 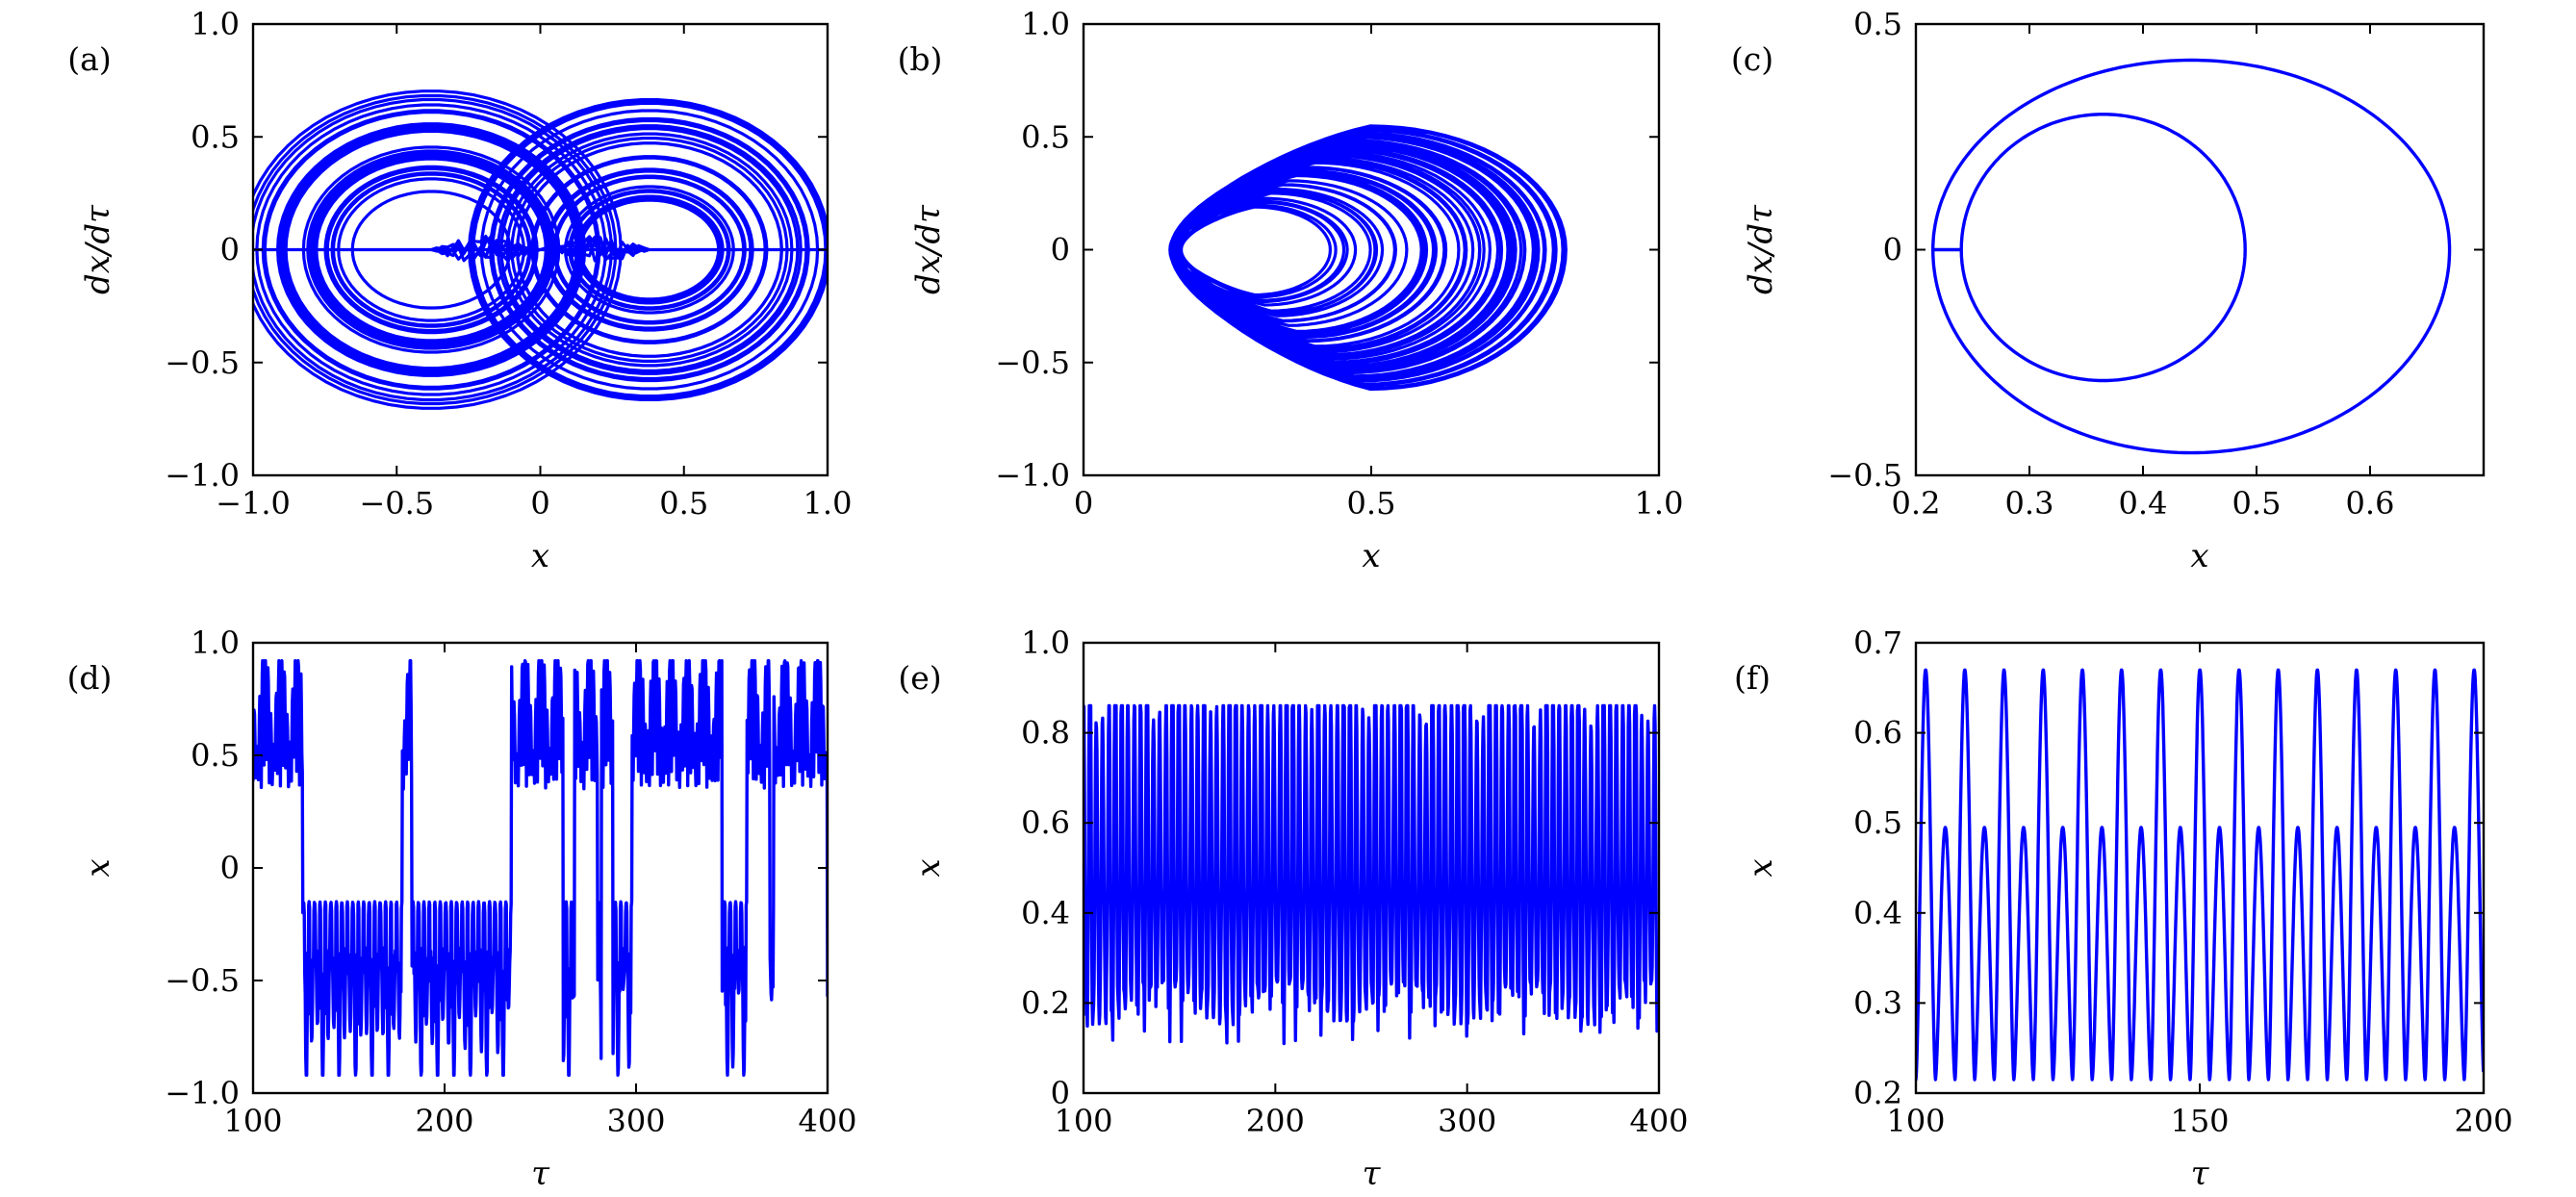 What do you see at coordinates (1371, 874) in the screenshot?
I see `series-line-e` at bounding box center [1371, 874].